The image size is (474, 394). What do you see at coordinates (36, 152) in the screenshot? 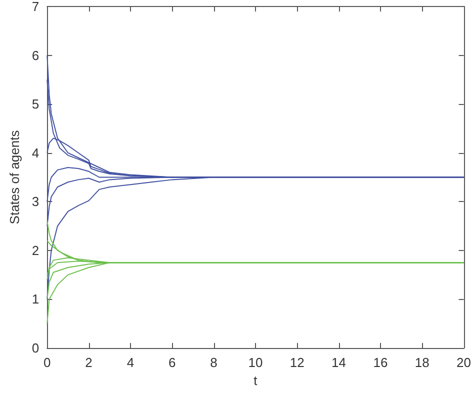
I see `y-tick-label: 4` at bounding box center [36, 152].